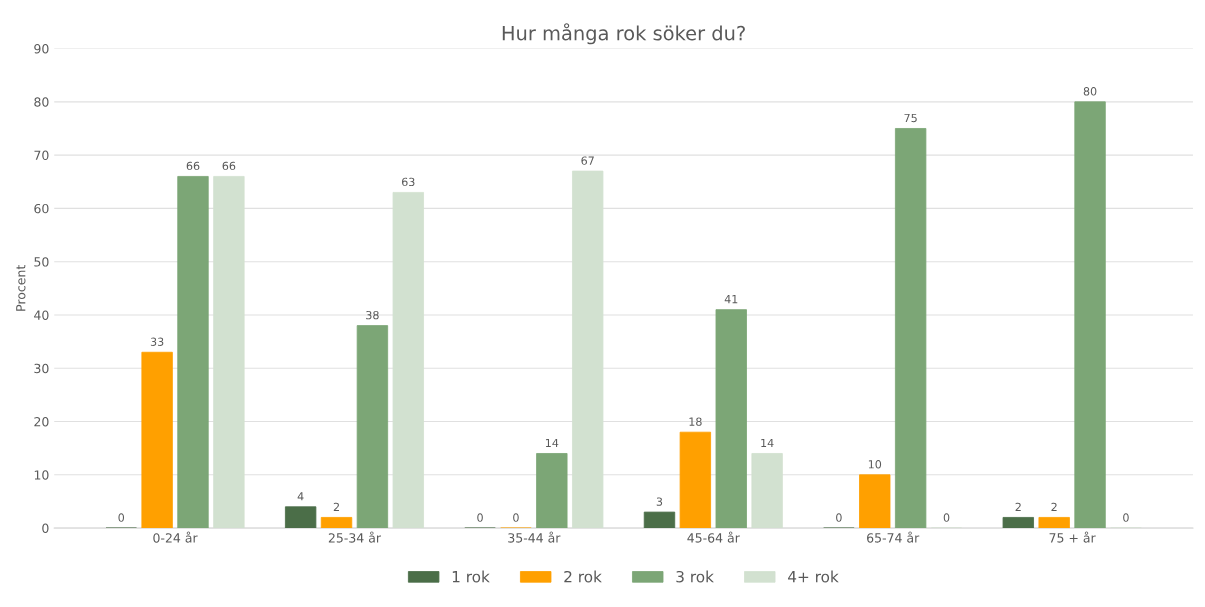 Image resolution: width=1205 pixels, height=607 pixels. Describe the element at coordinates (659, 501) in the screenshot. I see `data-label: 3` at that location.